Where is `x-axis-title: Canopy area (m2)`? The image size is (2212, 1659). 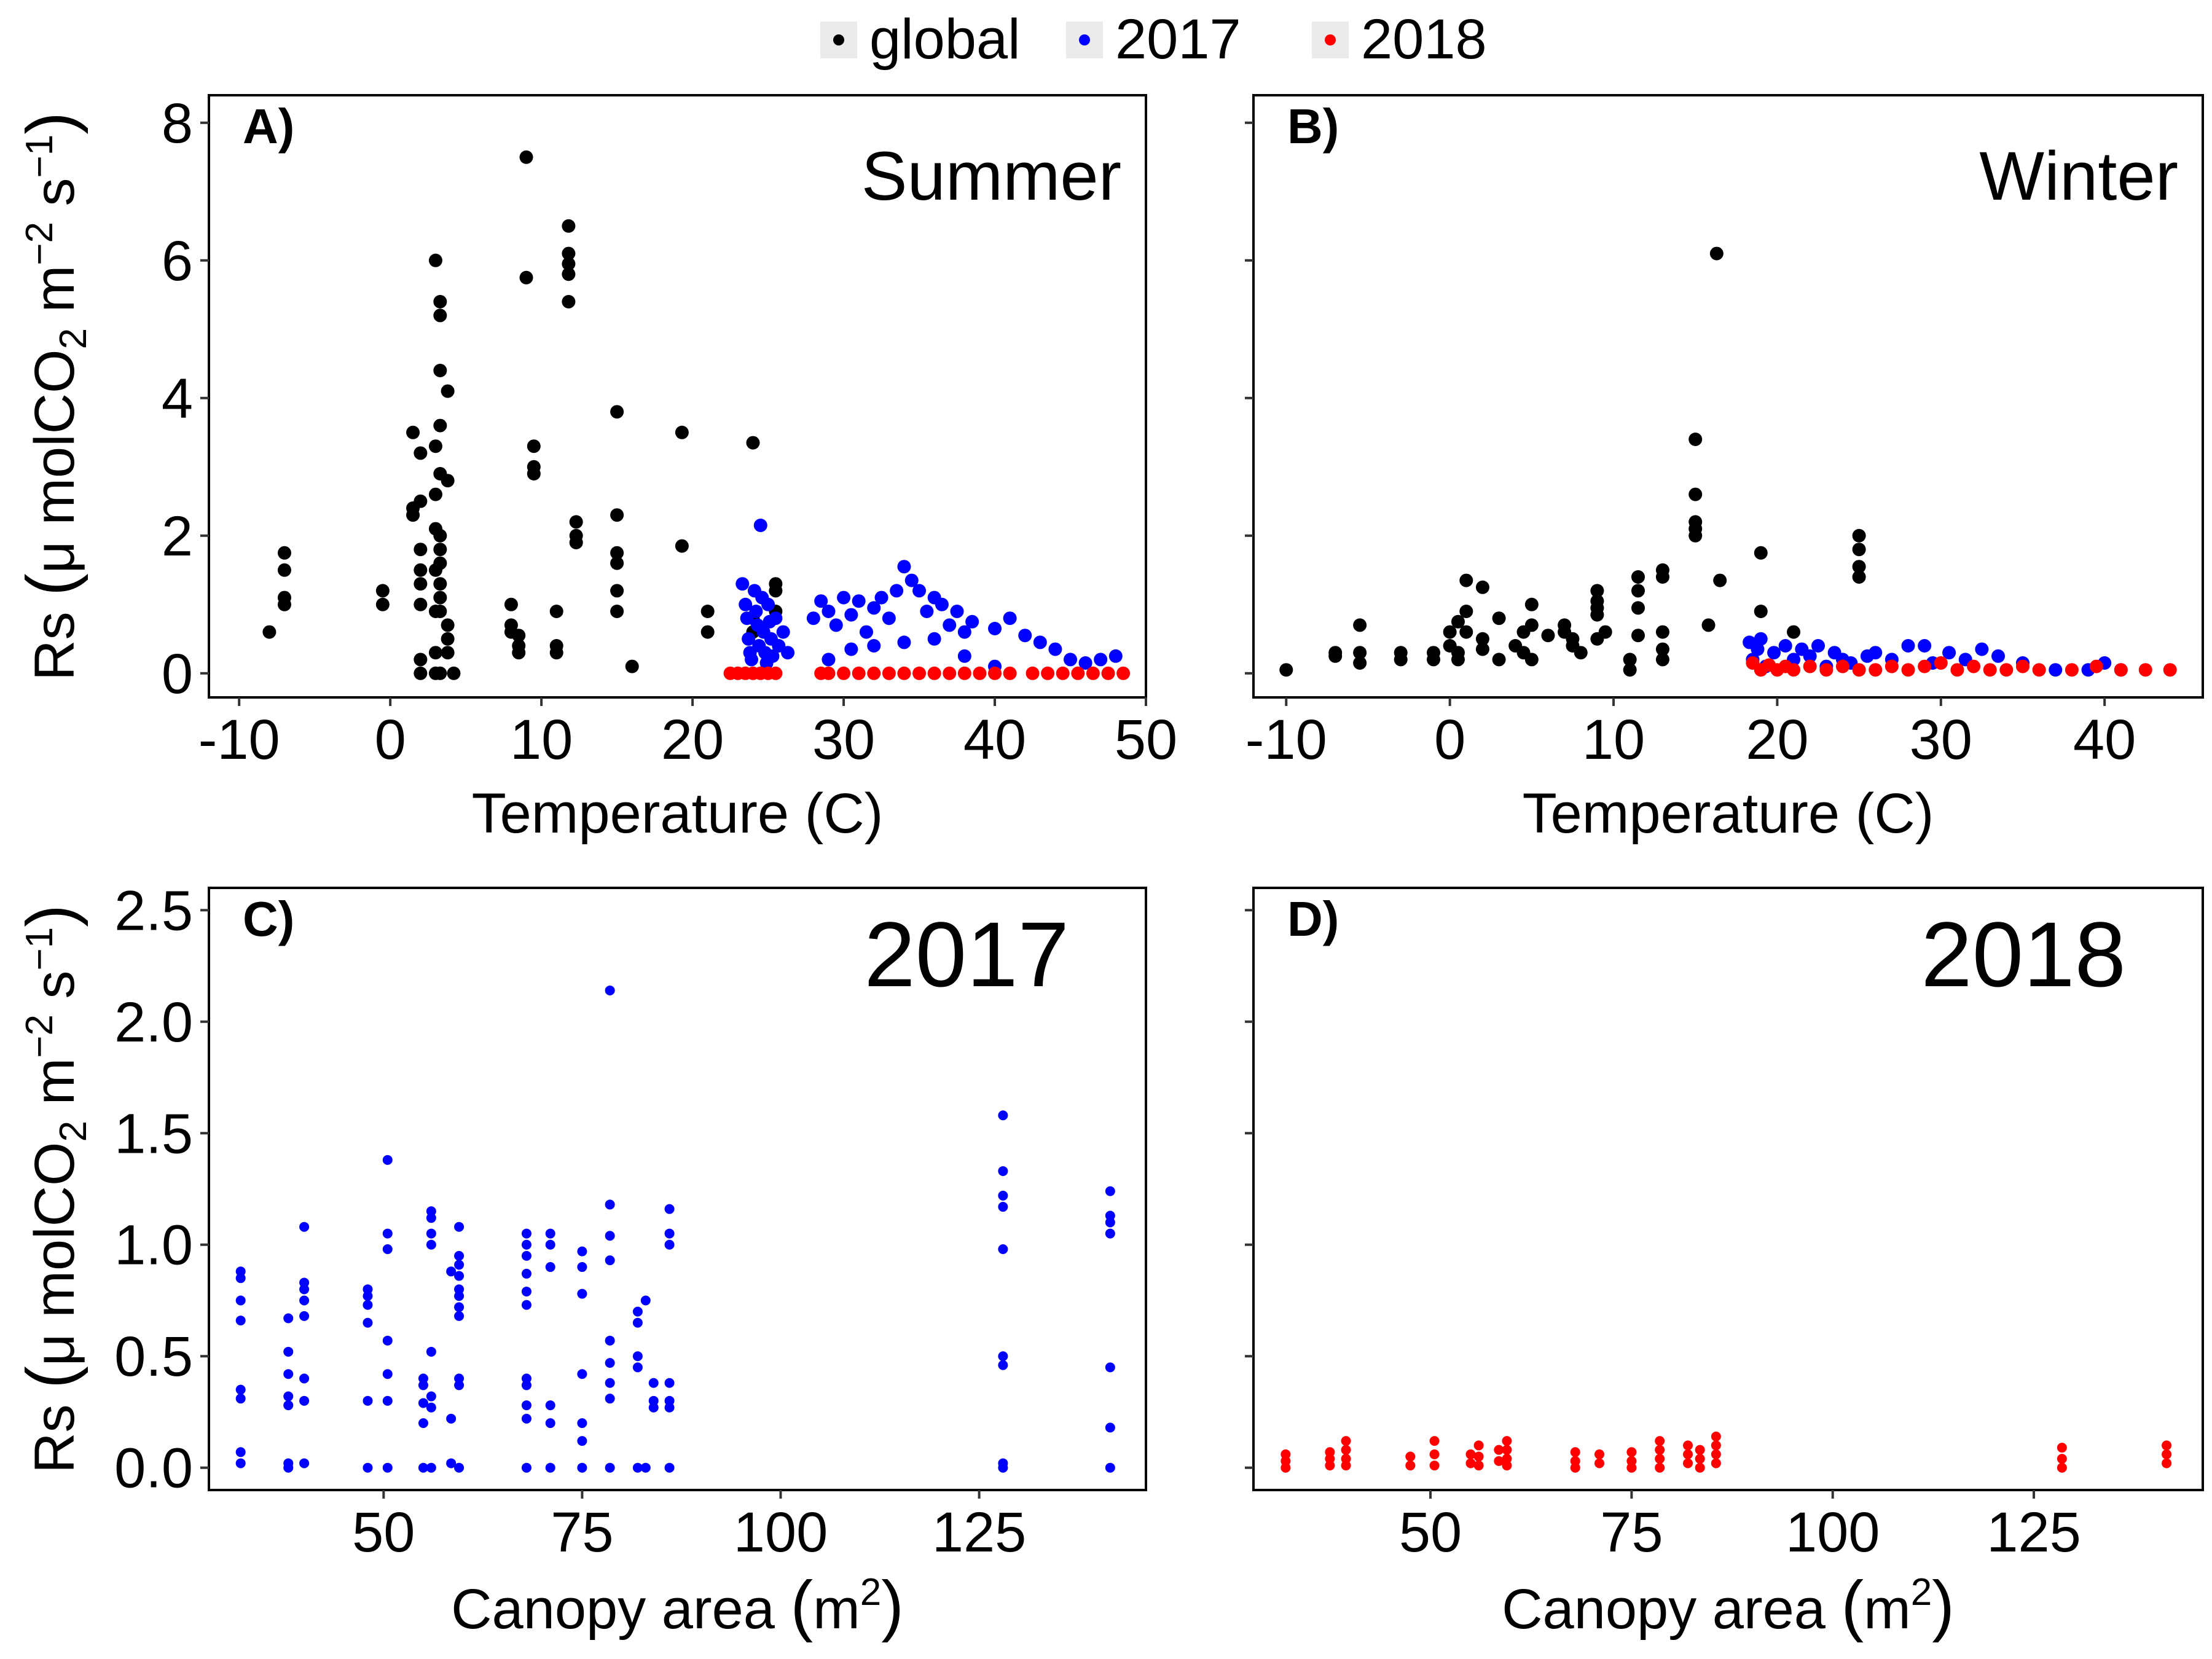
x-axis-title: Canopy area (m2) is located at coordinates (1728, 1605).